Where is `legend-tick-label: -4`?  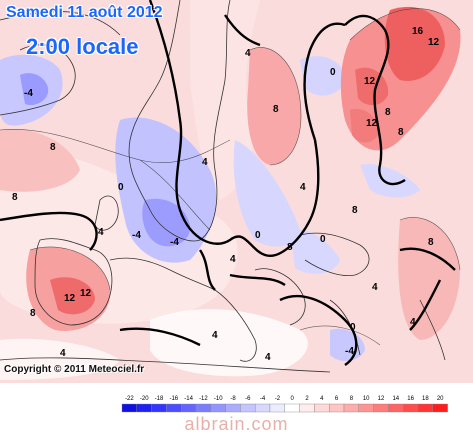 legend-tick-label: -4 is located at coordinates (263, 399).